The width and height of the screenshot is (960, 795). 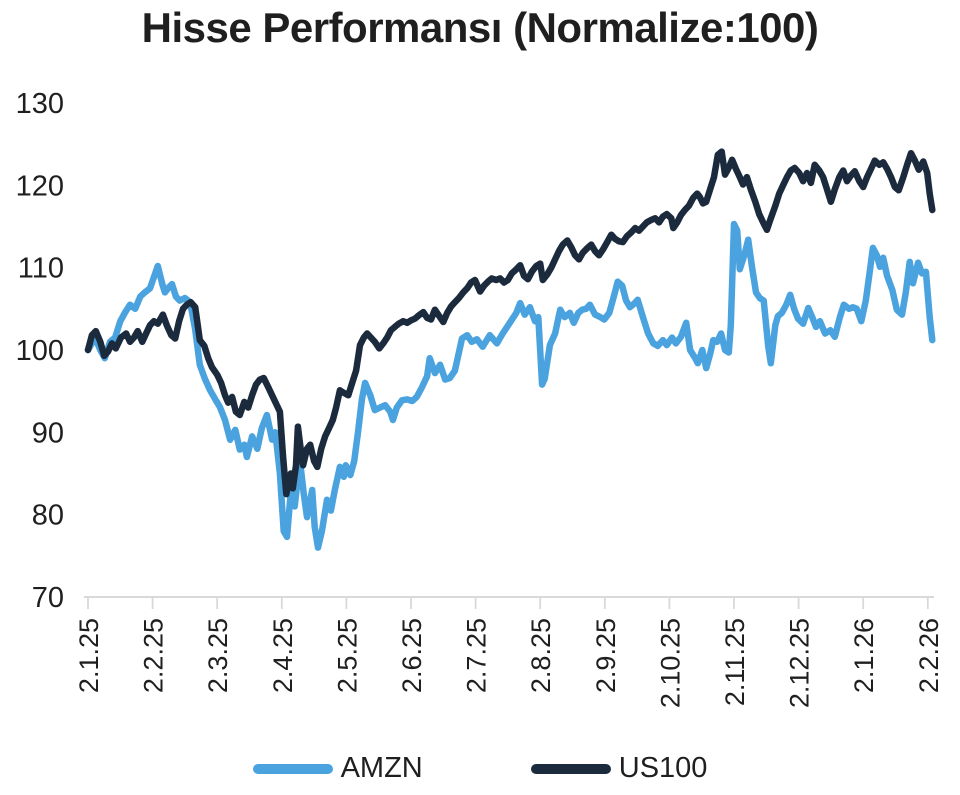 What do you see at coordinates (670, 663) in the screenshot?
I see `x-axis-label: 2.10.25` at bounding box center [670, 663].